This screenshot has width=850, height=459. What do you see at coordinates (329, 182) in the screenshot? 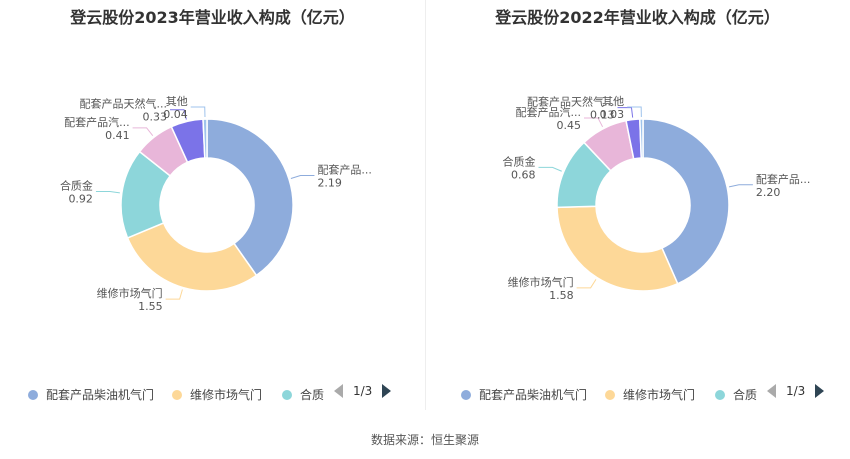
I see `slice-value-label: 2.19` at bounding box center [329, 182].